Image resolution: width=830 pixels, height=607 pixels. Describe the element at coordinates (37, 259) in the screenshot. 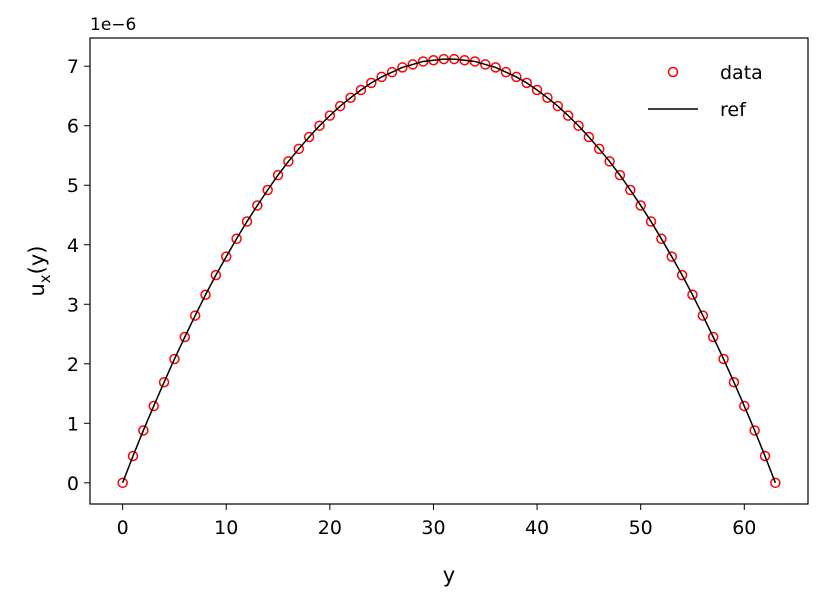

I see `y-label-tail: (y)` at that location.